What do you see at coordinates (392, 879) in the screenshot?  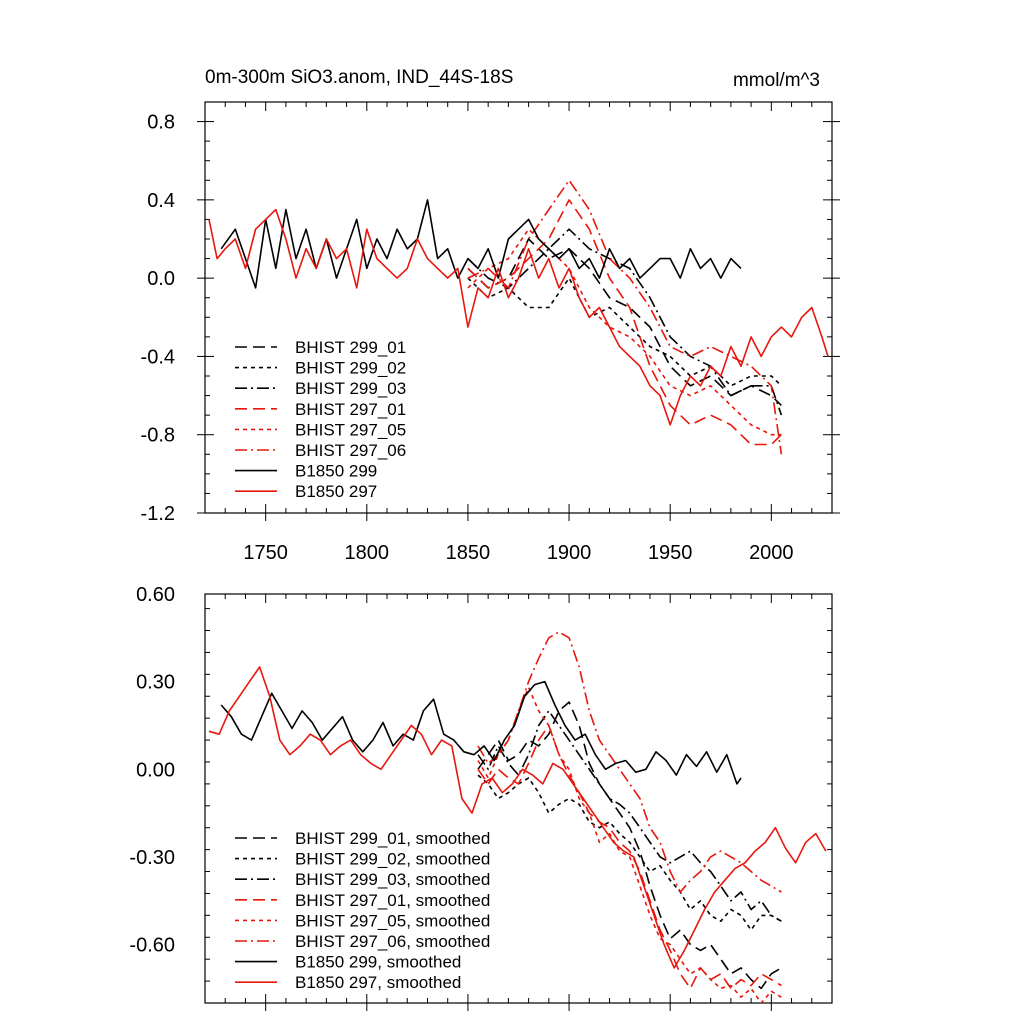 I see `bottom-legend-label: BHIST 299_03, smoothed` at bounding box center [392, 879].